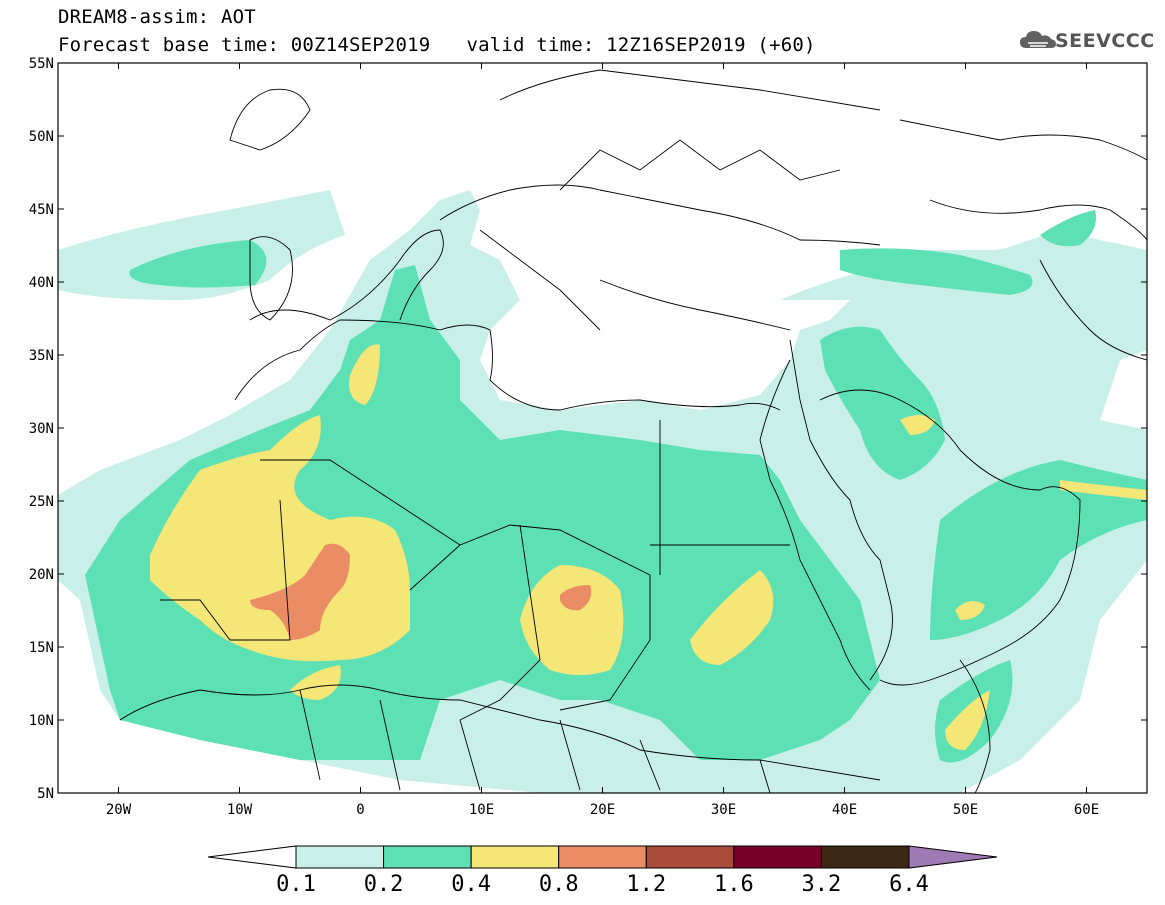 This screenshot has height=905, width=1165. I want to click on colorbar-label: 0.4, so click(471, 884).